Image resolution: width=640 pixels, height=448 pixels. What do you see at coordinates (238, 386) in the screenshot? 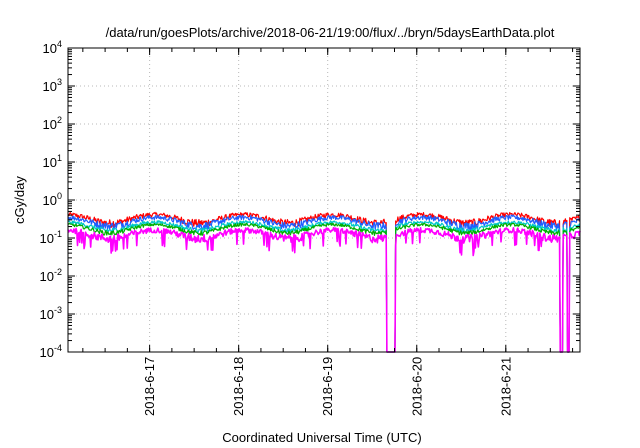
I see `x-tick-label: 2018-6-18` at bounding box center [238, 386].